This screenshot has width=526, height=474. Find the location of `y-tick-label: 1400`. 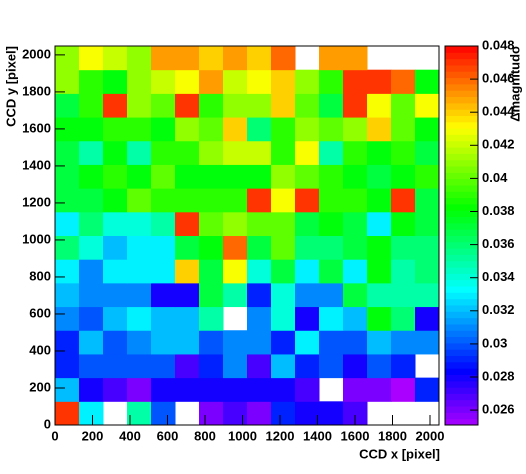

y-tick-label: 1400 is located at coordinates (36, 164).